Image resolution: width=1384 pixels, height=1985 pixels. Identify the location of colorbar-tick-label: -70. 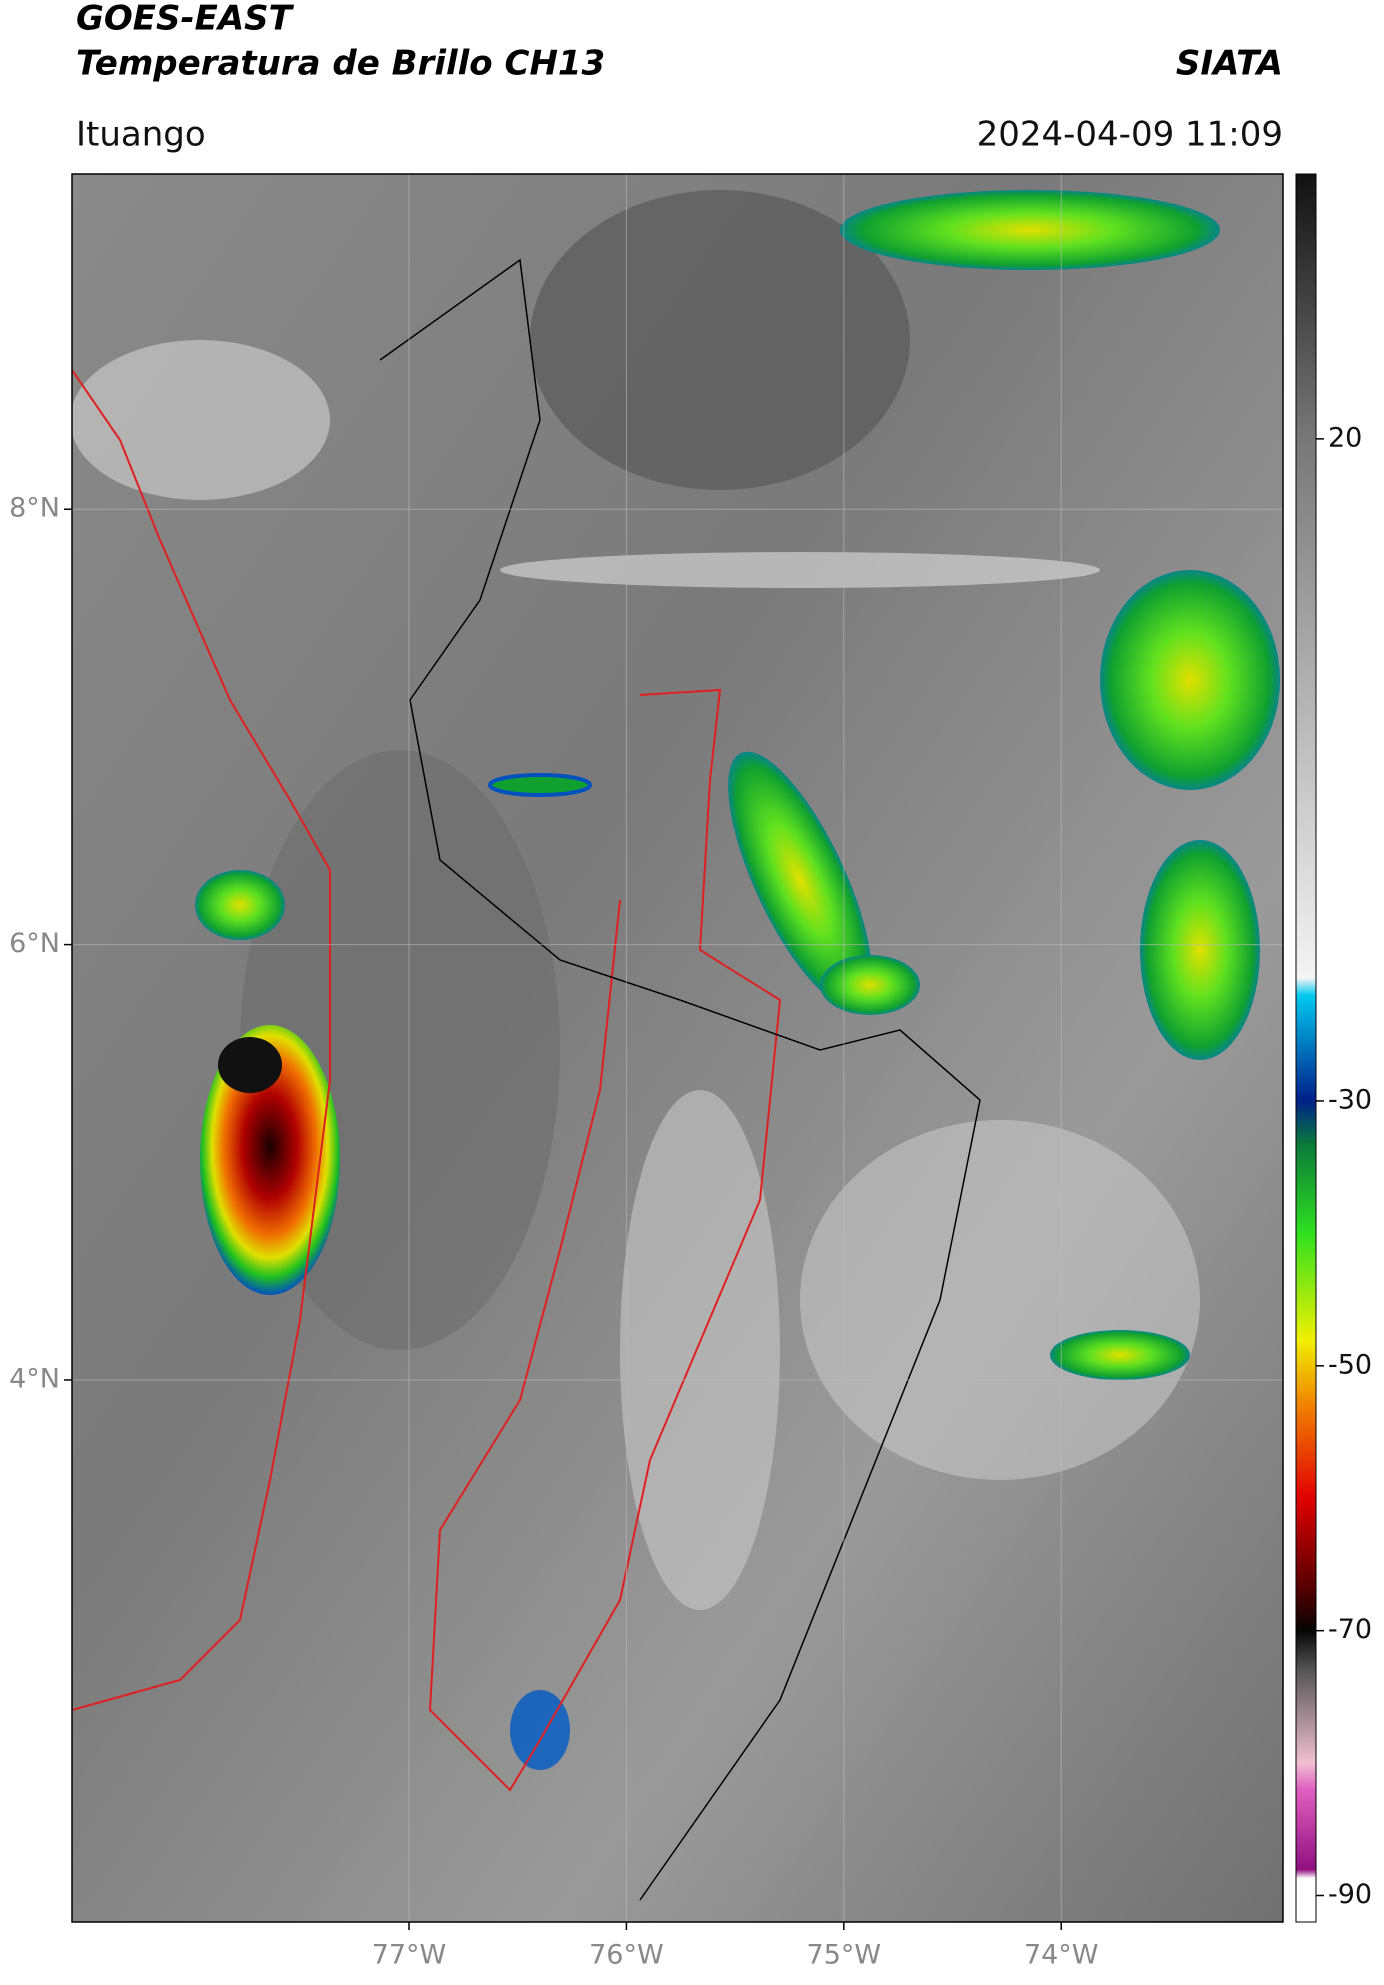
(1350, 1629).